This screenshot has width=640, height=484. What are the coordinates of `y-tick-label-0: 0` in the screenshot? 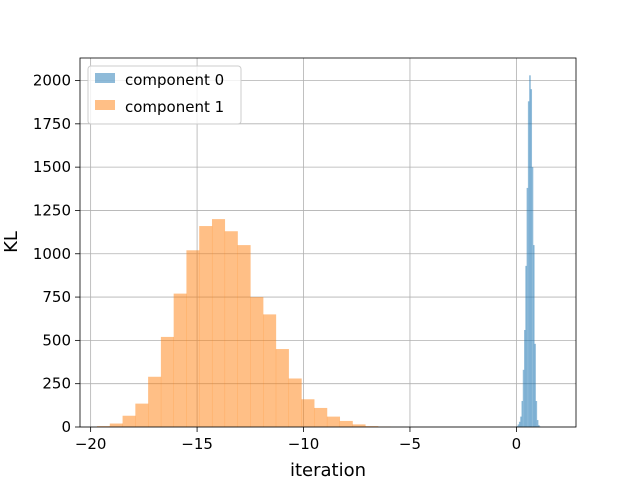 It's located at (66, 427).